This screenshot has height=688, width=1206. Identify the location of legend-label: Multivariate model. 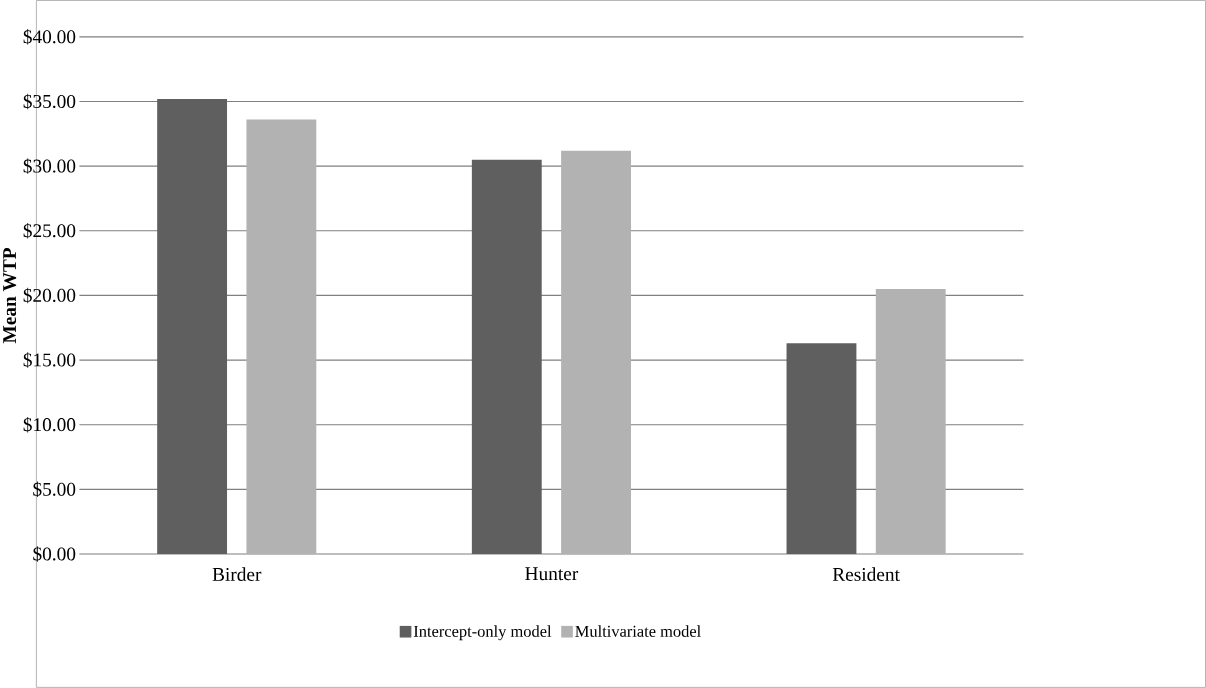
(638, 631).